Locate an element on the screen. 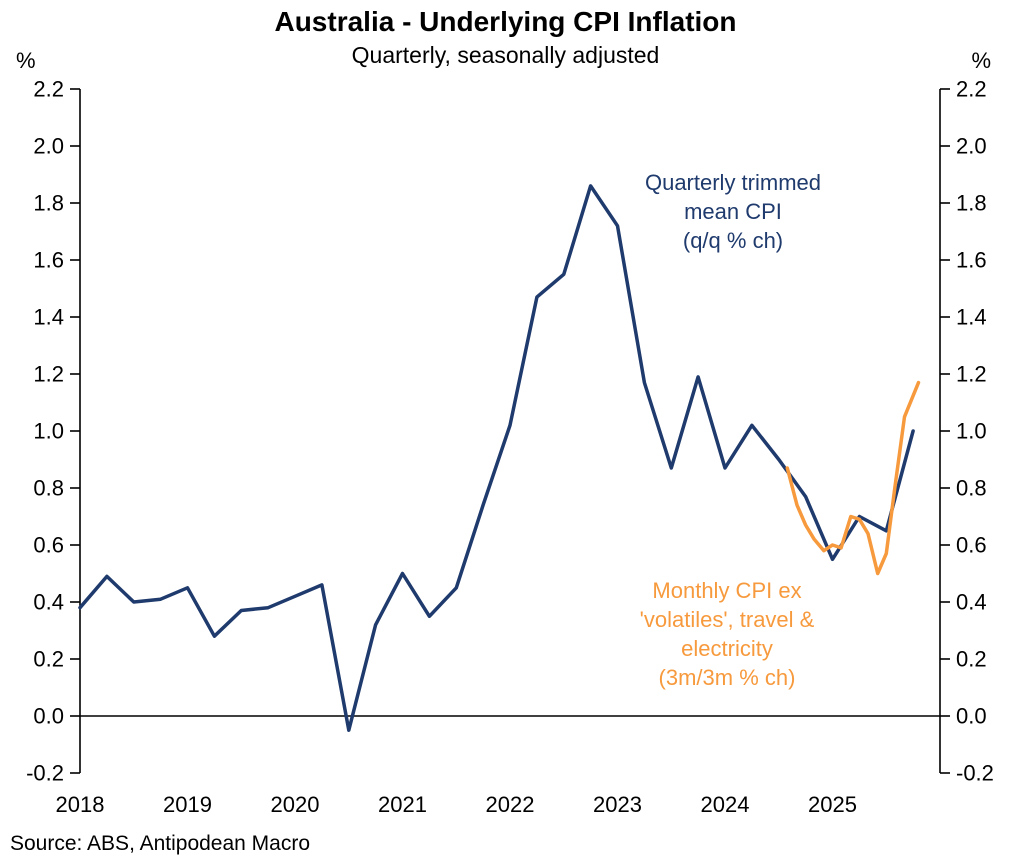 The height and width of the screenshot is (862, 1011). y-tick-label-right: 1.4 is located at coordinates (971, 317).